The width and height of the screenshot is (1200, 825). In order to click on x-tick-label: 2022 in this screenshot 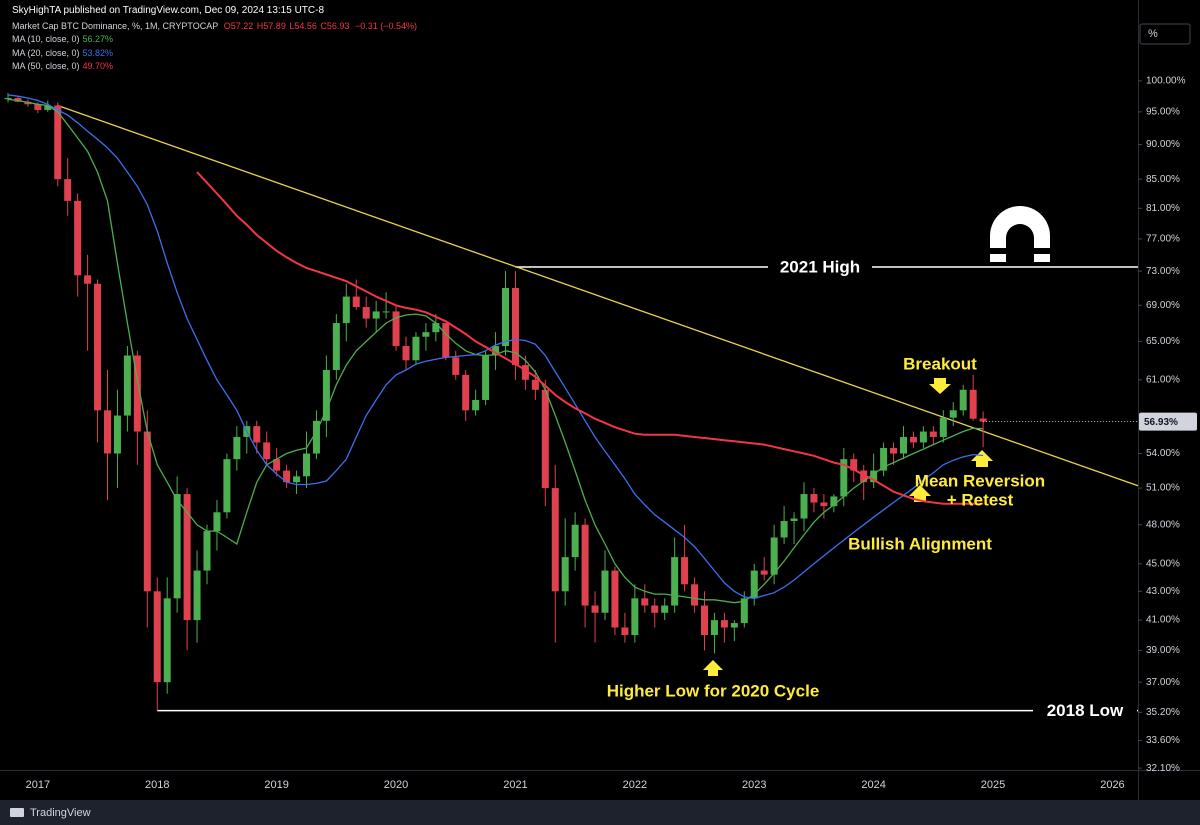, I will do `click(635, 785)`.